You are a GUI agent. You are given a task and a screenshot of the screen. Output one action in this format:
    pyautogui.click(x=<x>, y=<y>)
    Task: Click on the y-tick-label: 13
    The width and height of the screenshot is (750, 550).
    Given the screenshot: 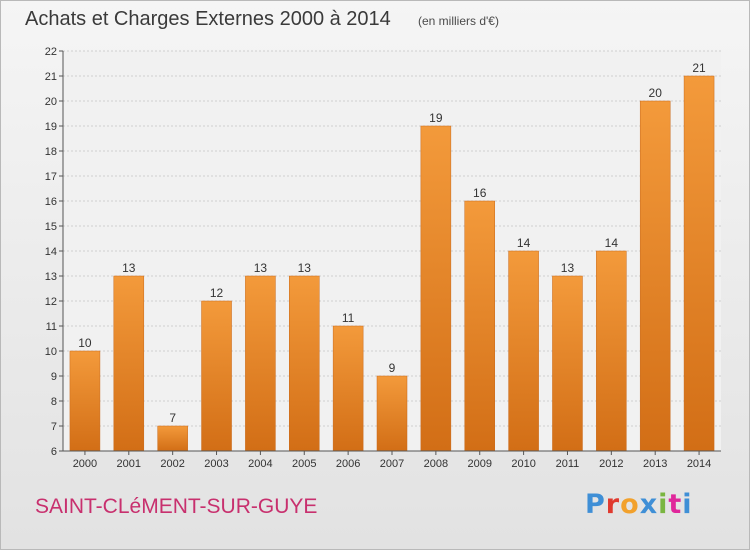 What is the action you would take?
    pyautogui.click(x=51, y=277)
    